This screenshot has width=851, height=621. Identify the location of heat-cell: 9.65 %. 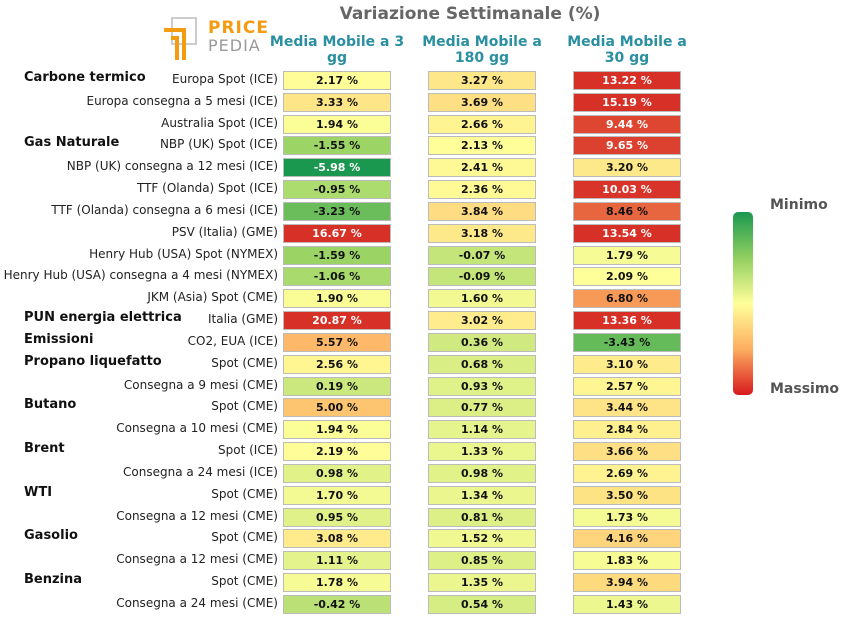
(627, 146).